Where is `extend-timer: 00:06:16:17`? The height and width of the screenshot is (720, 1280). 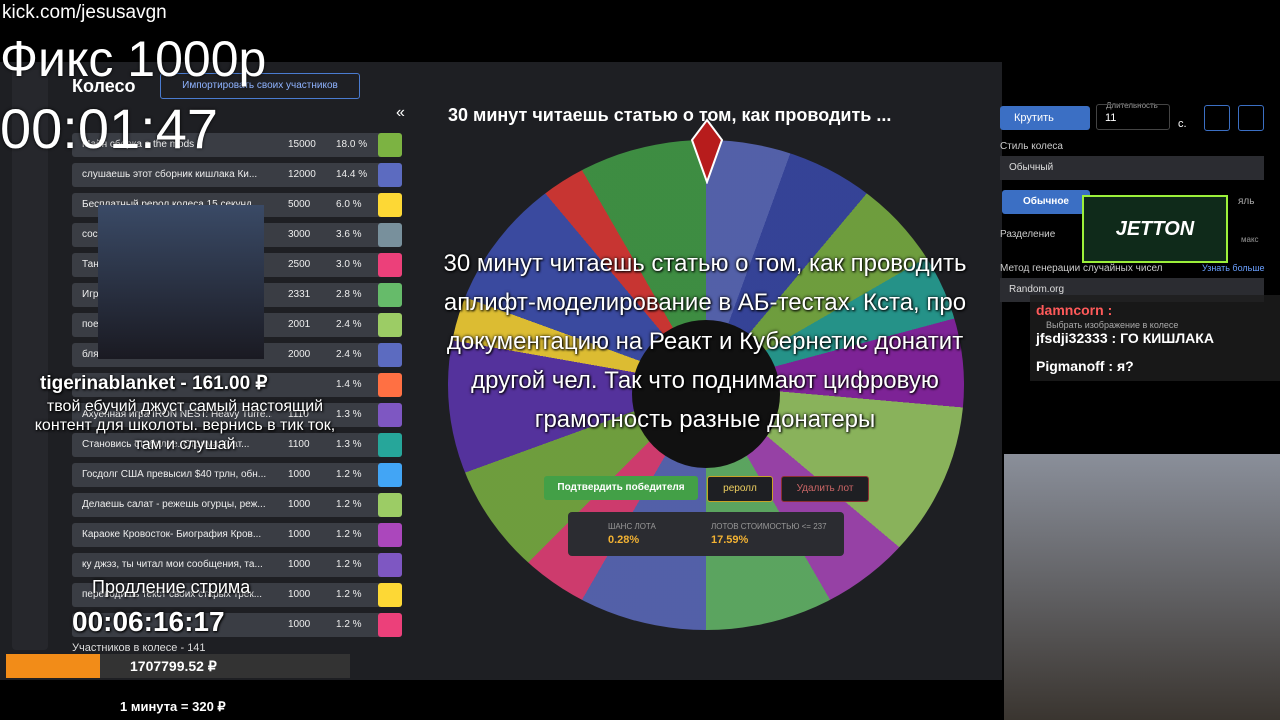
extend-timer: 00:06:16:17 is located at coordinates (148, 621).